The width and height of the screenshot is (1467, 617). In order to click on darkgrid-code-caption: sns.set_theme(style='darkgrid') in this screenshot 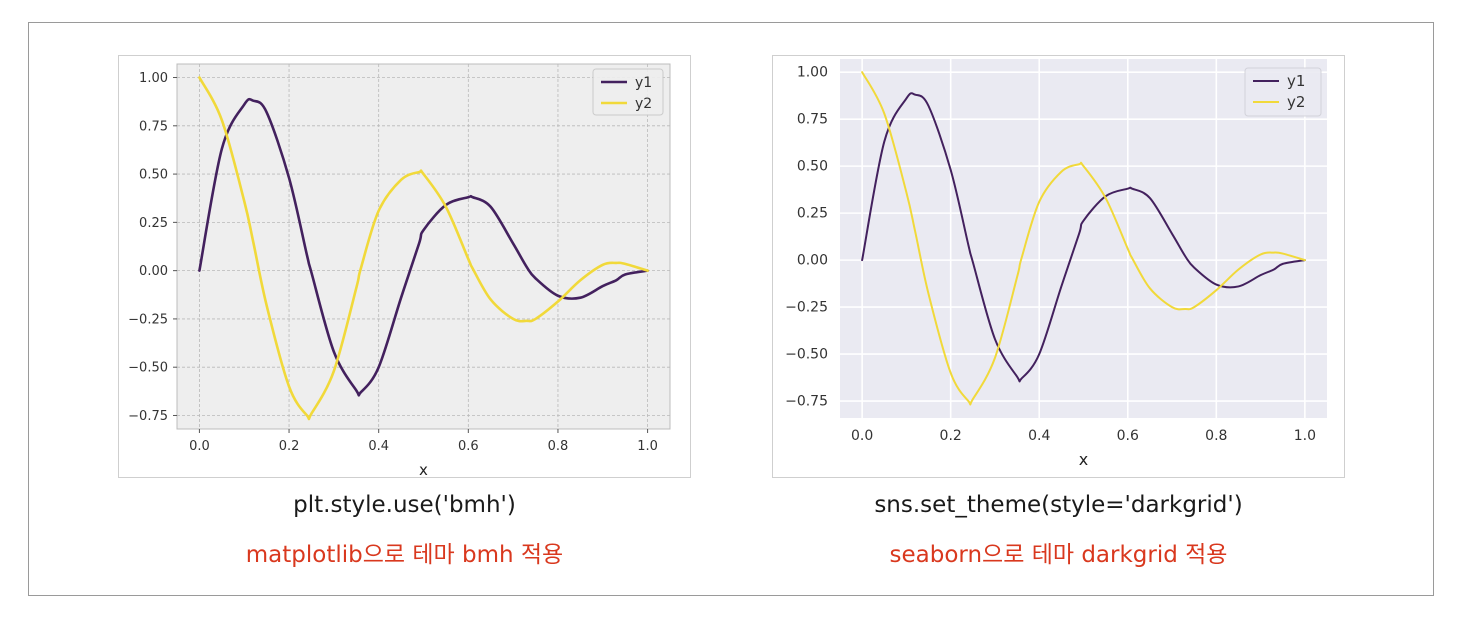, I will do `click(1058, 505)`.